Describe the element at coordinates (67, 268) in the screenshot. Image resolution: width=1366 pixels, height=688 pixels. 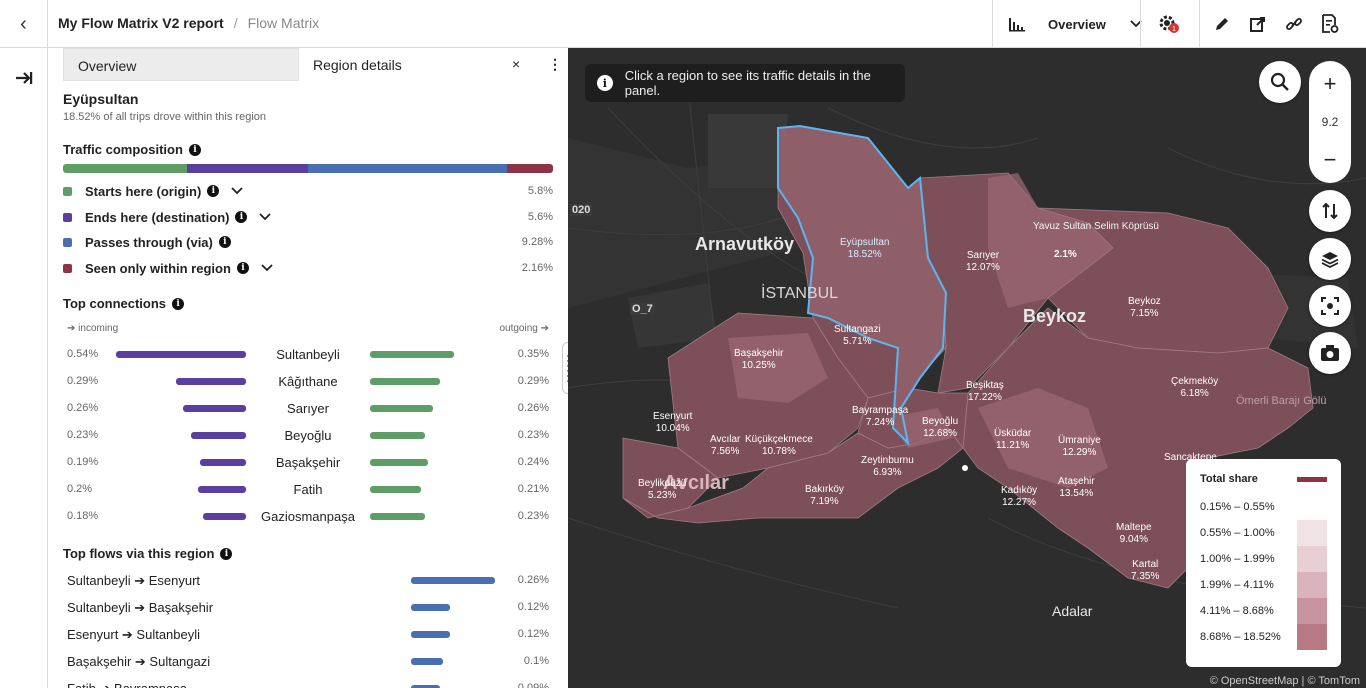
I see `legend-swatch` at that location.